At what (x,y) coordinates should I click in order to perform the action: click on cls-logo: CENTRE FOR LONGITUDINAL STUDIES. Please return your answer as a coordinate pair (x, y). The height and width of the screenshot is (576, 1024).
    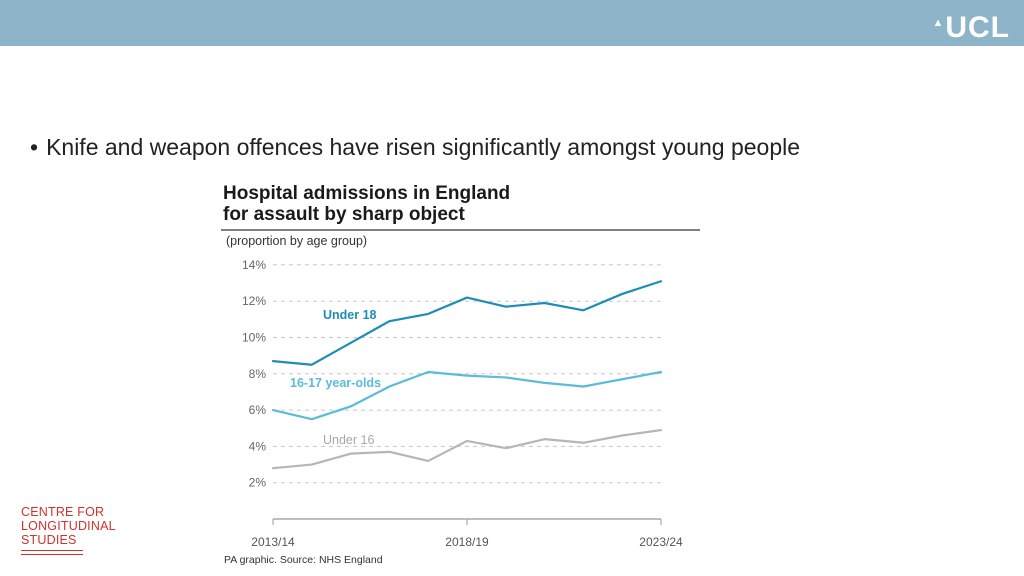
    Looking at the image, I should click on (76, 530).